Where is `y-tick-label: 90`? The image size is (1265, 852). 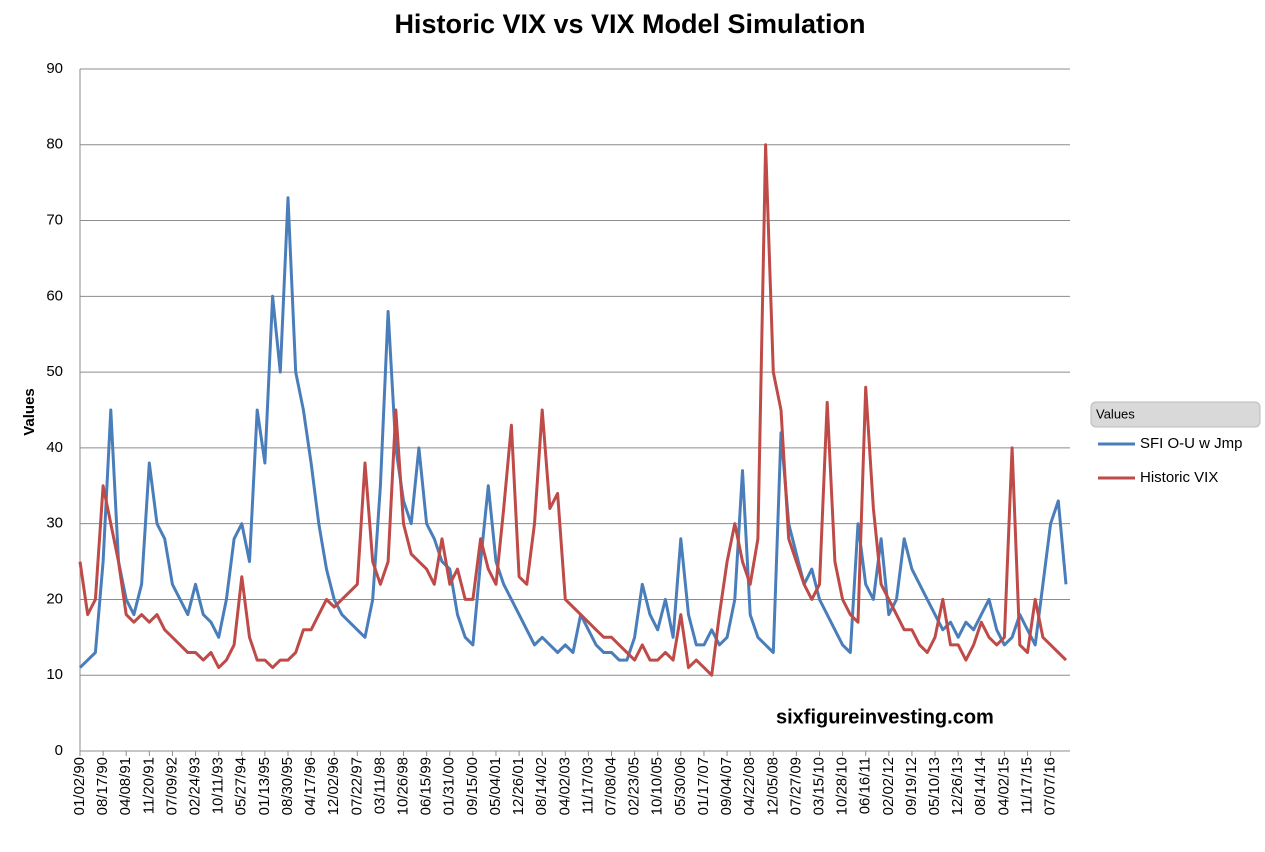 y-tick-label: 90 is located at coordinates (54, 68).